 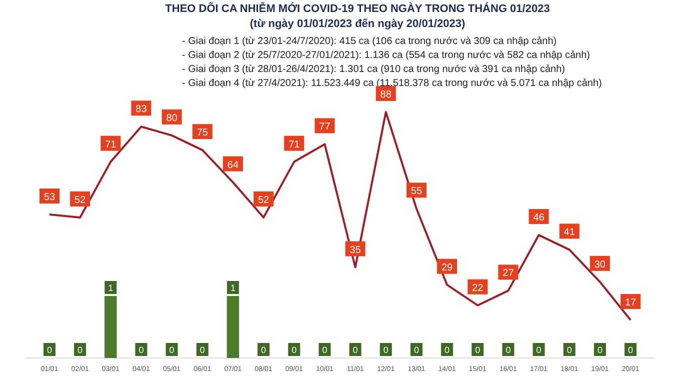 What do you see at coordinates (416, 192) in the screenshot?
I see `data-label: 55` at bounding box center [416, 192].